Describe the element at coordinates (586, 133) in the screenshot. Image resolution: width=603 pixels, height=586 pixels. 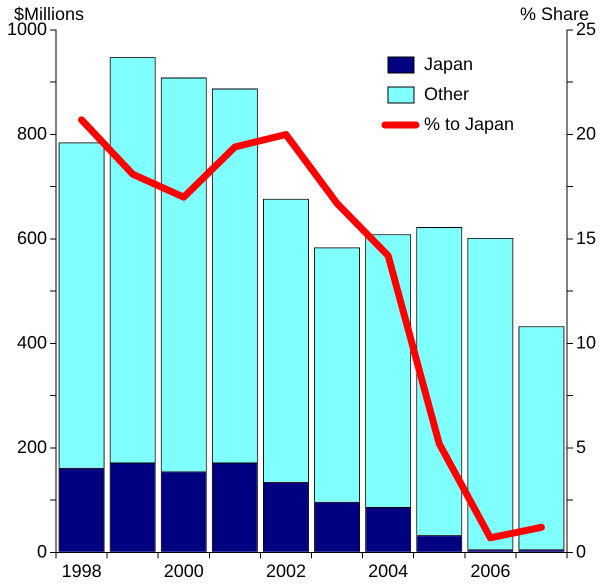
I see `y2-tick-label: 20` at that location.